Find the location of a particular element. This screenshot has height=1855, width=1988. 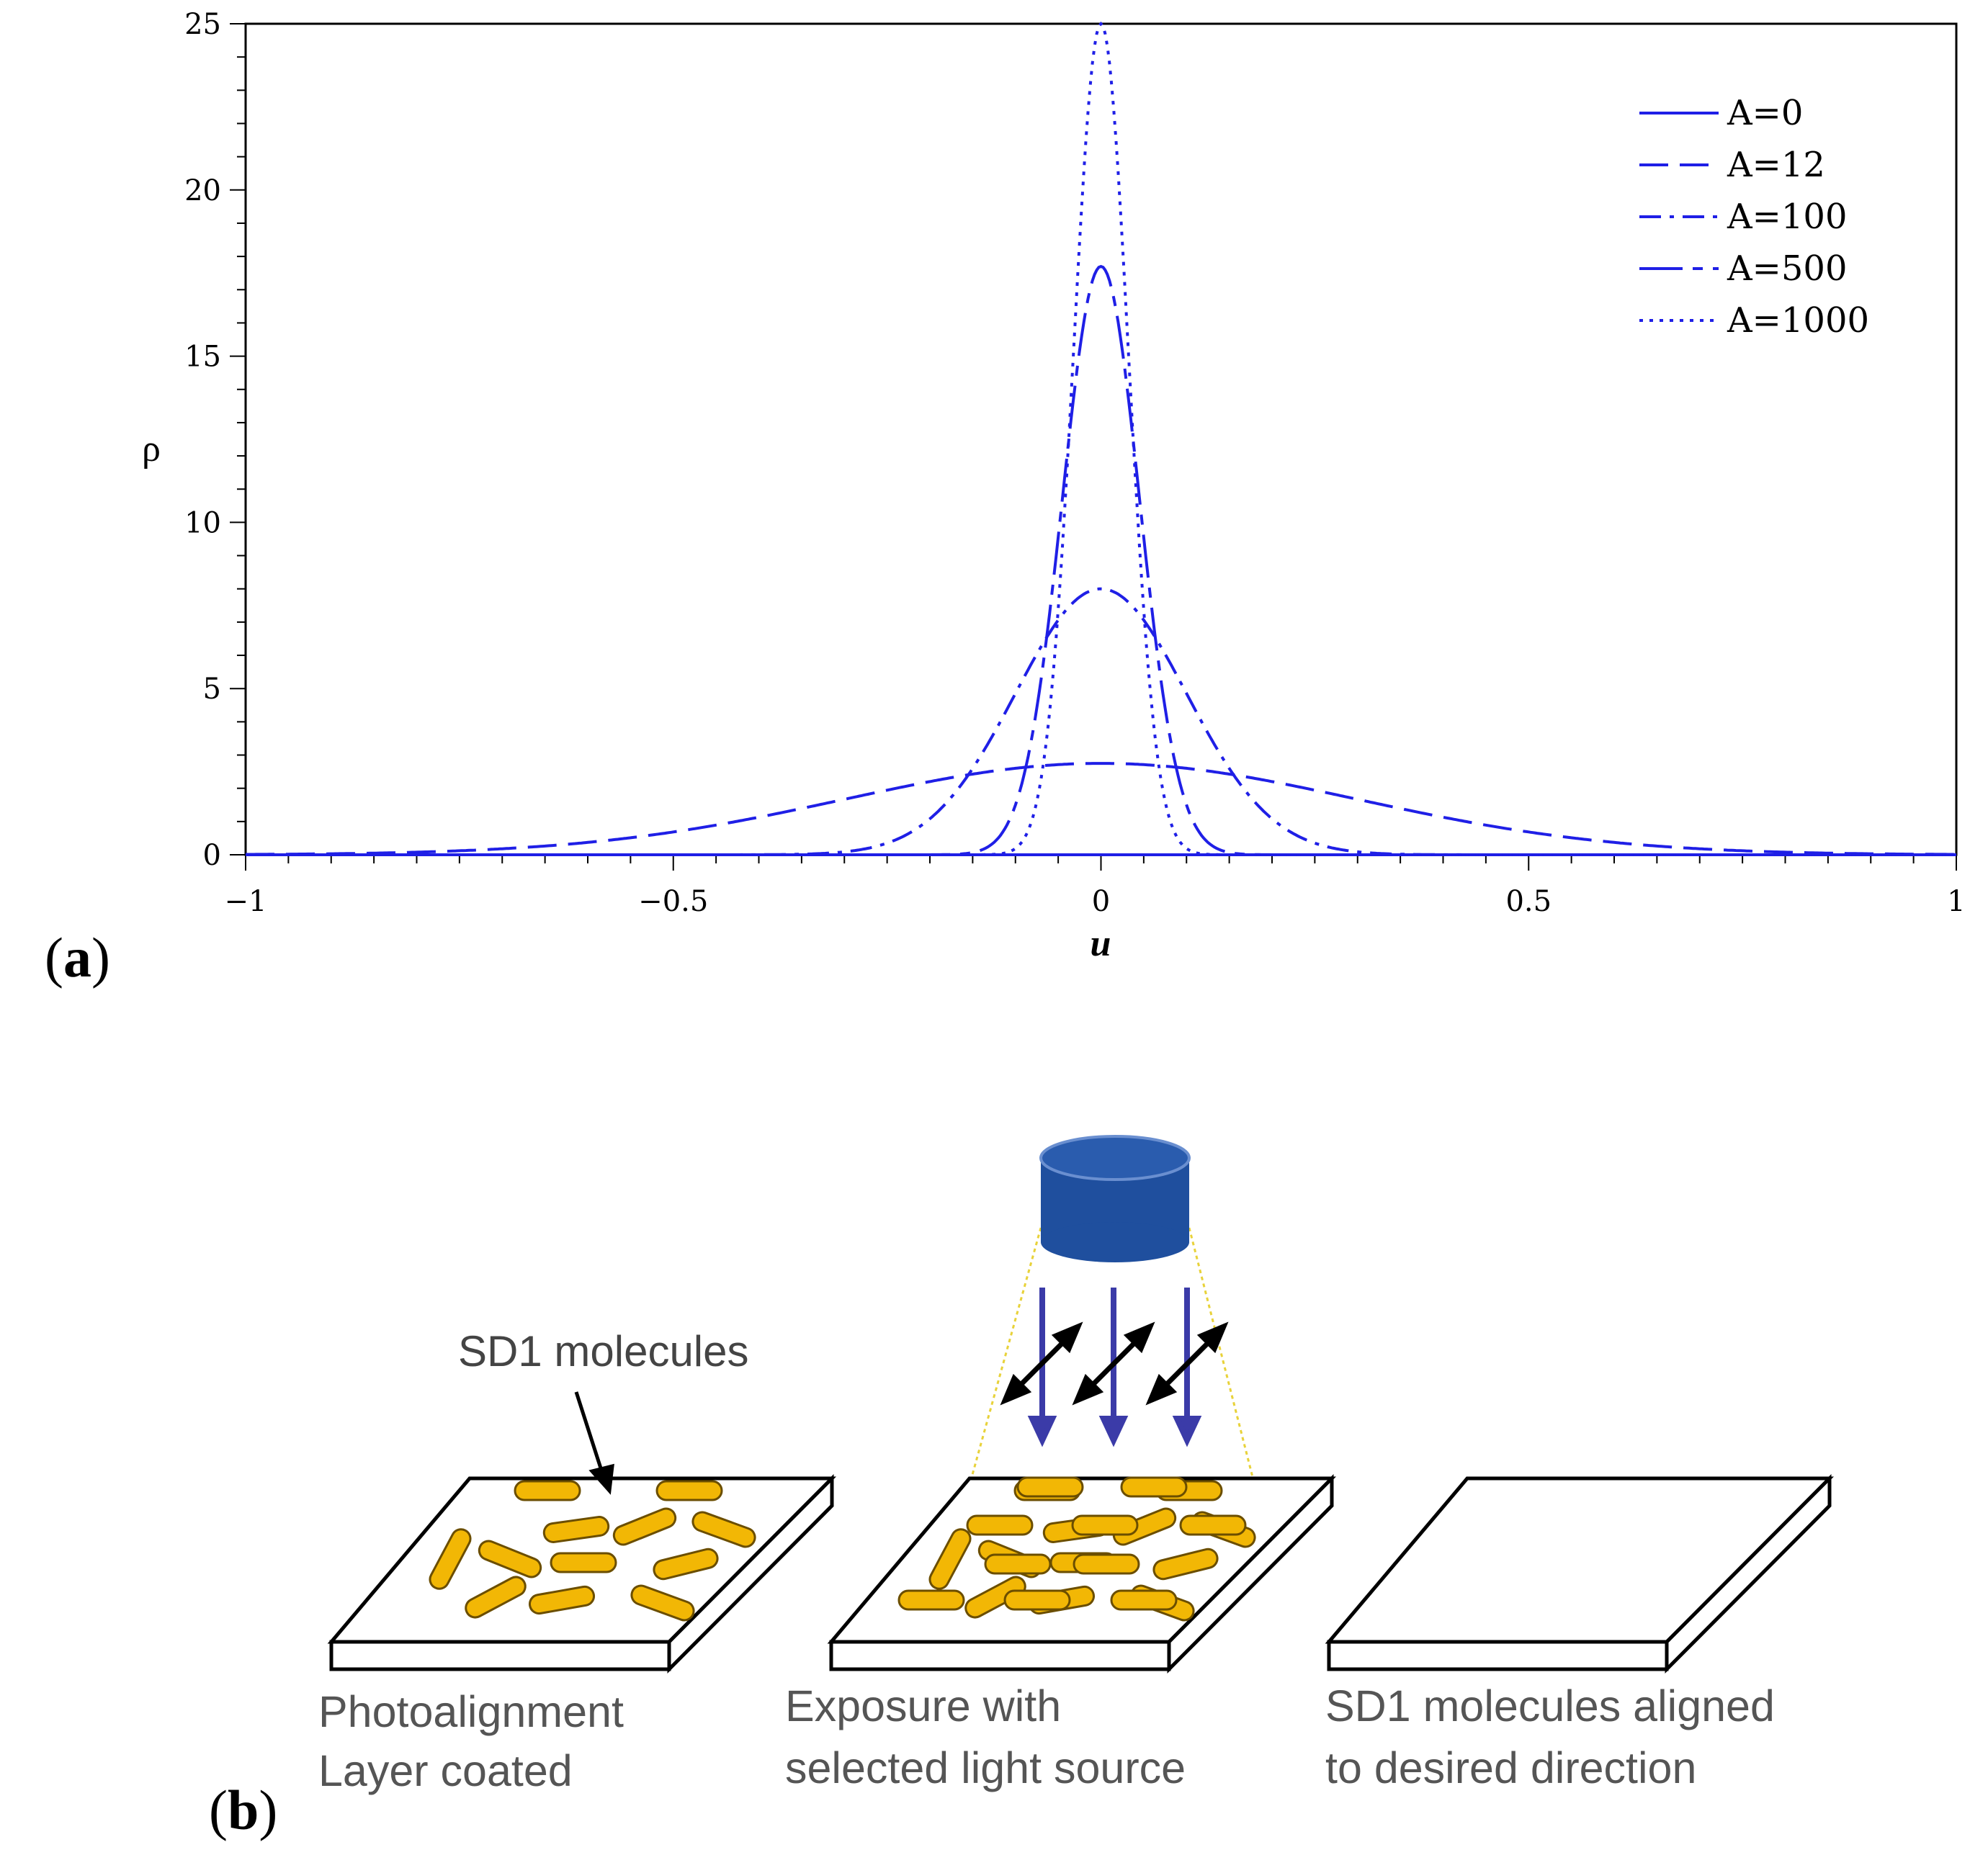

legend-entry: A=12 is located at coordinates (1776, 165).